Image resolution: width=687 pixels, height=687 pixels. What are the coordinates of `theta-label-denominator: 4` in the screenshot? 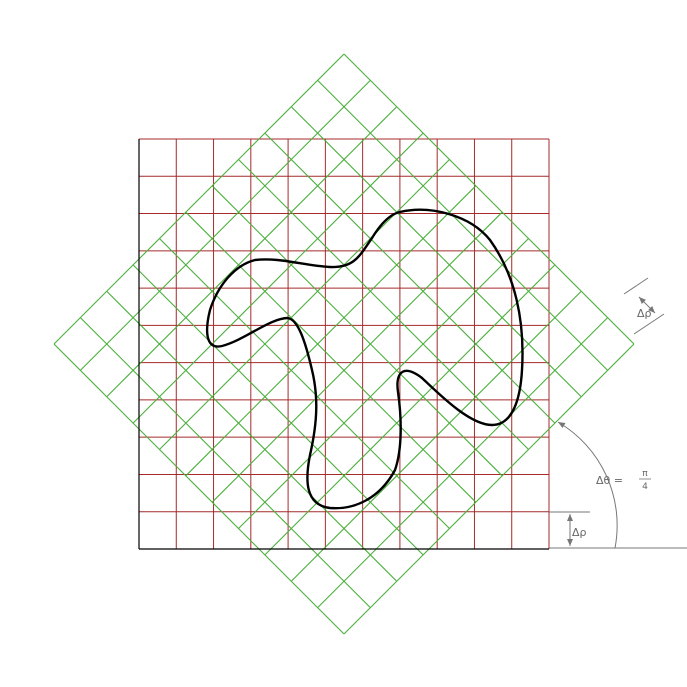 It's located at (645, 487).